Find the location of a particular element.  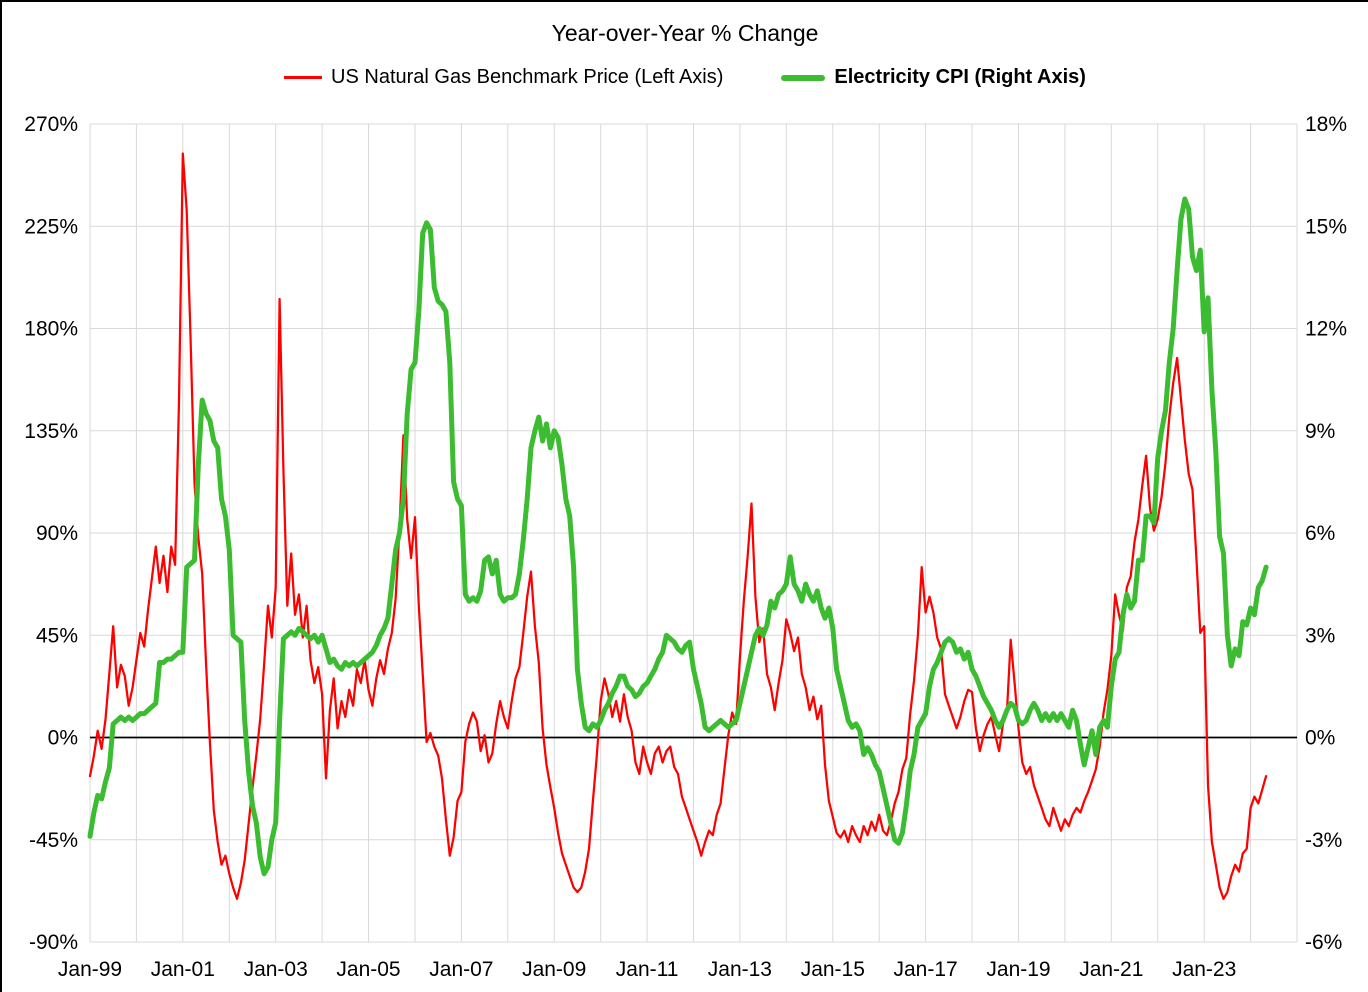

legend-label-electricity-cpi: Electricity CPI (Right Axis) is located at coordinates (960, 77).